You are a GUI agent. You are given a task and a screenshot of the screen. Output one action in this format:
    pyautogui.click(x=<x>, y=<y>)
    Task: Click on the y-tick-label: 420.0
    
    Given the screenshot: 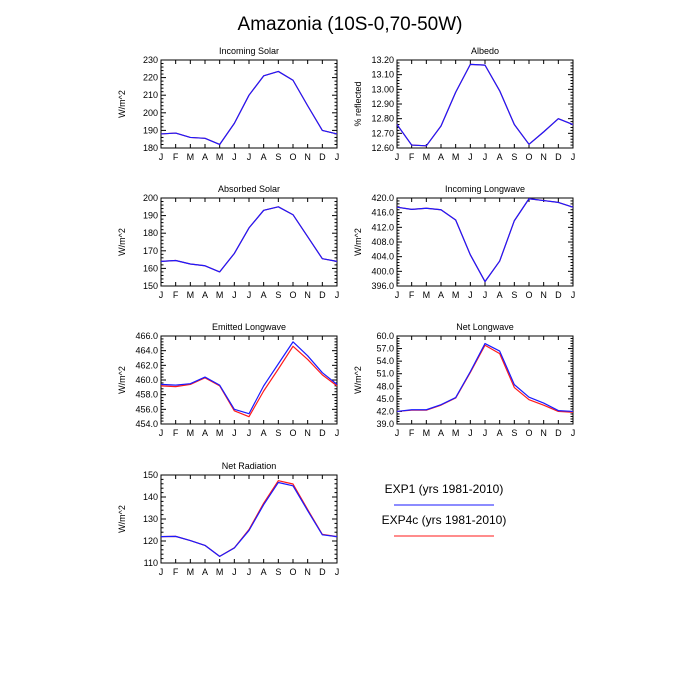 What is the action you would take?
    pyautogui.click(x=382, y=198)
    